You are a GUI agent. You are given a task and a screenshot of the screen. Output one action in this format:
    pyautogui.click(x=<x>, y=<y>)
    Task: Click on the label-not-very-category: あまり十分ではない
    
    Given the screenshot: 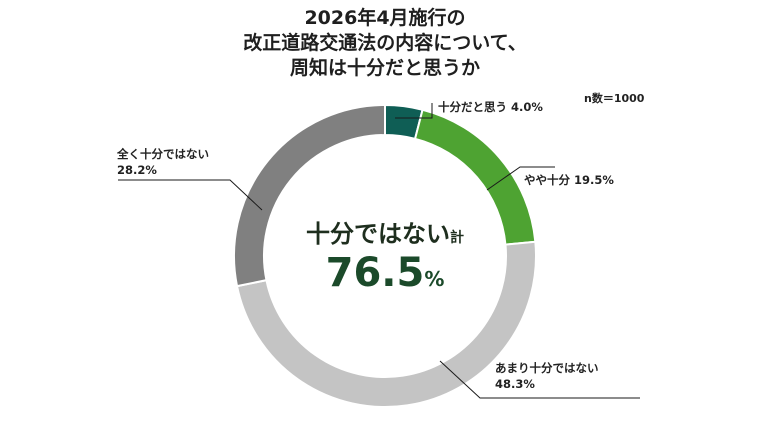 What is the action you would take?
    pyautogui.click(x=547, y=368)
    